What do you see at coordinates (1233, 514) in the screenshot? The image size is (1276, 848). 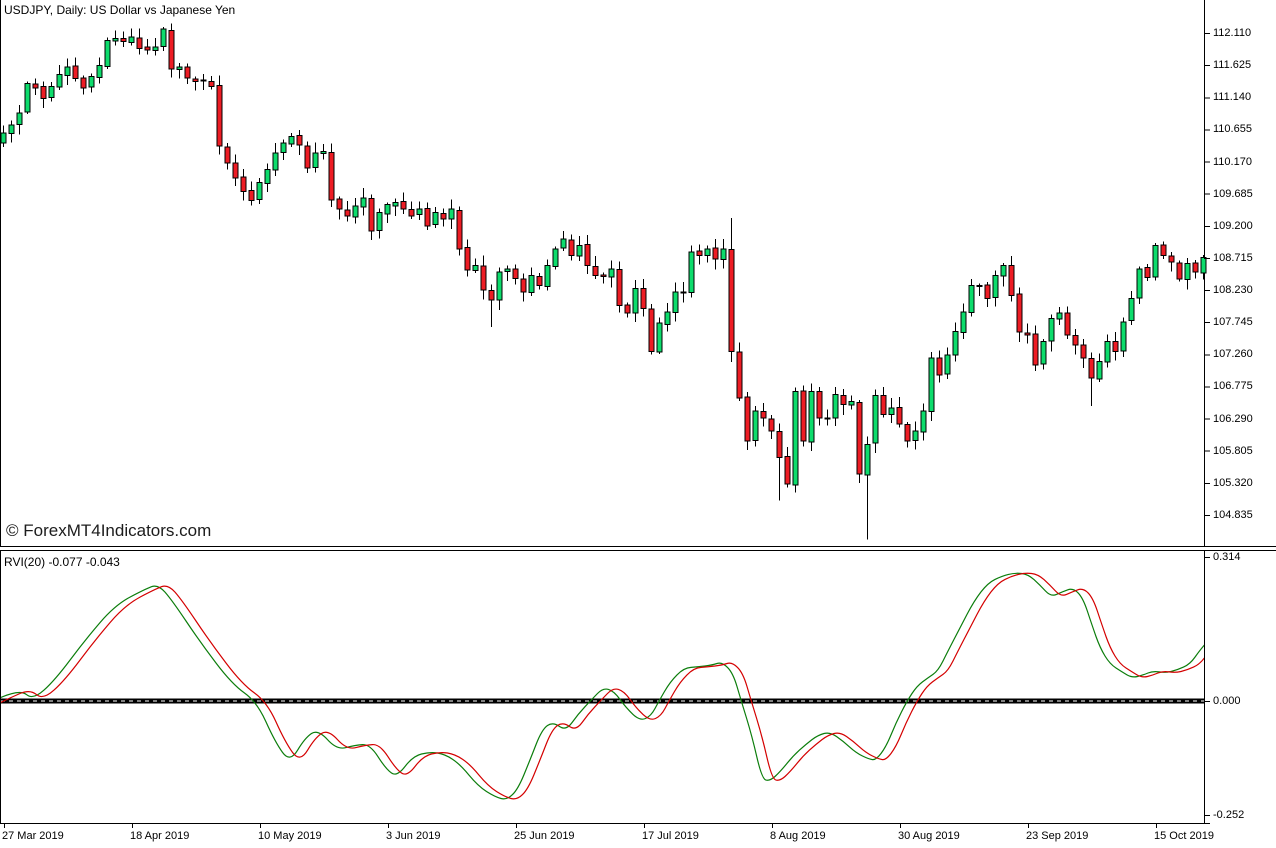 I see `price-tick-label: 104.835` at bounding box center [1233, 514].